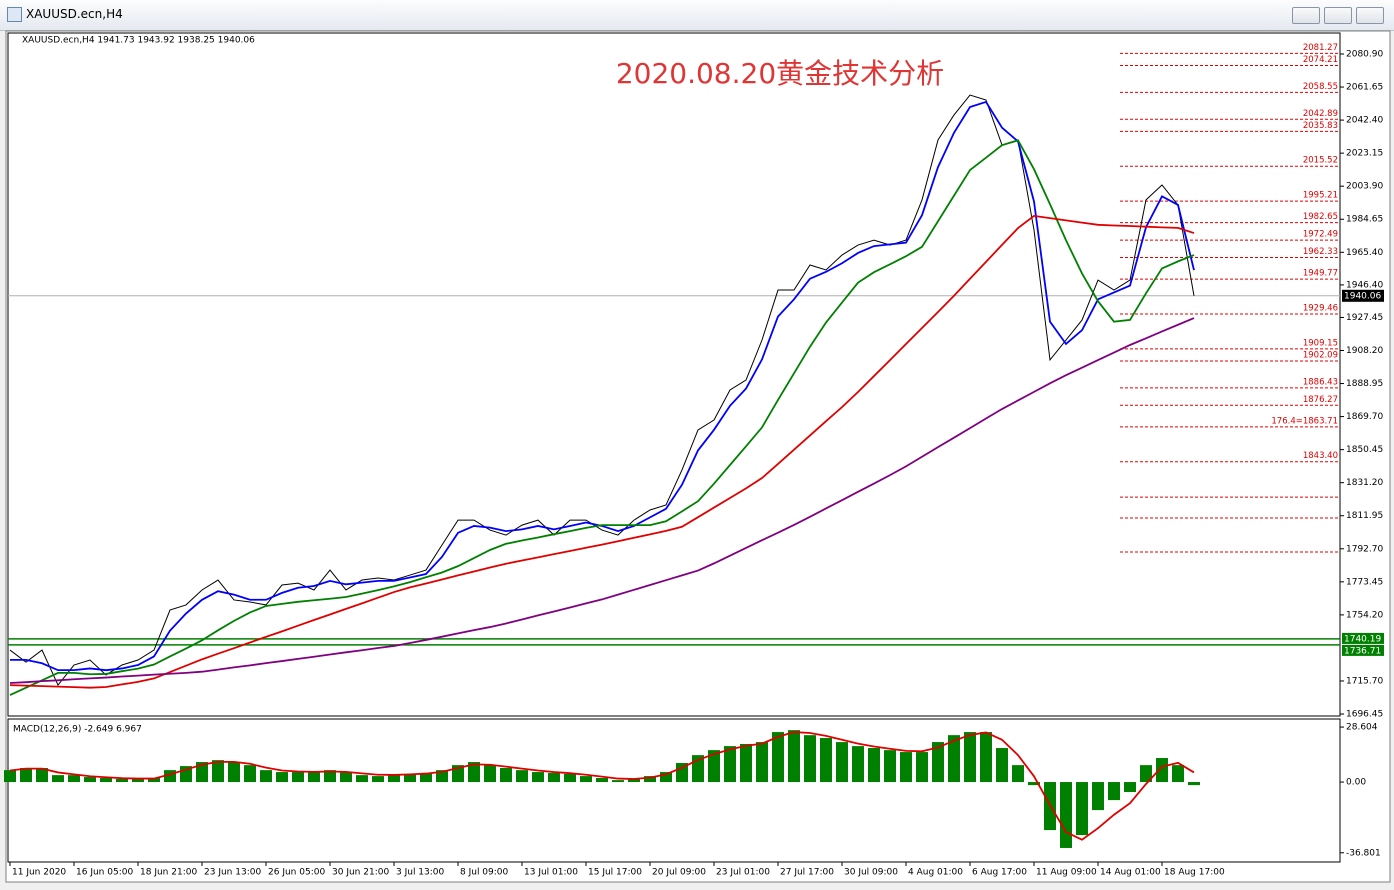  What do you see at coordinates (1320, 274) in the screenshot?
I see `fib-level-label: 1949.77` at bounding box center [1320, 274].